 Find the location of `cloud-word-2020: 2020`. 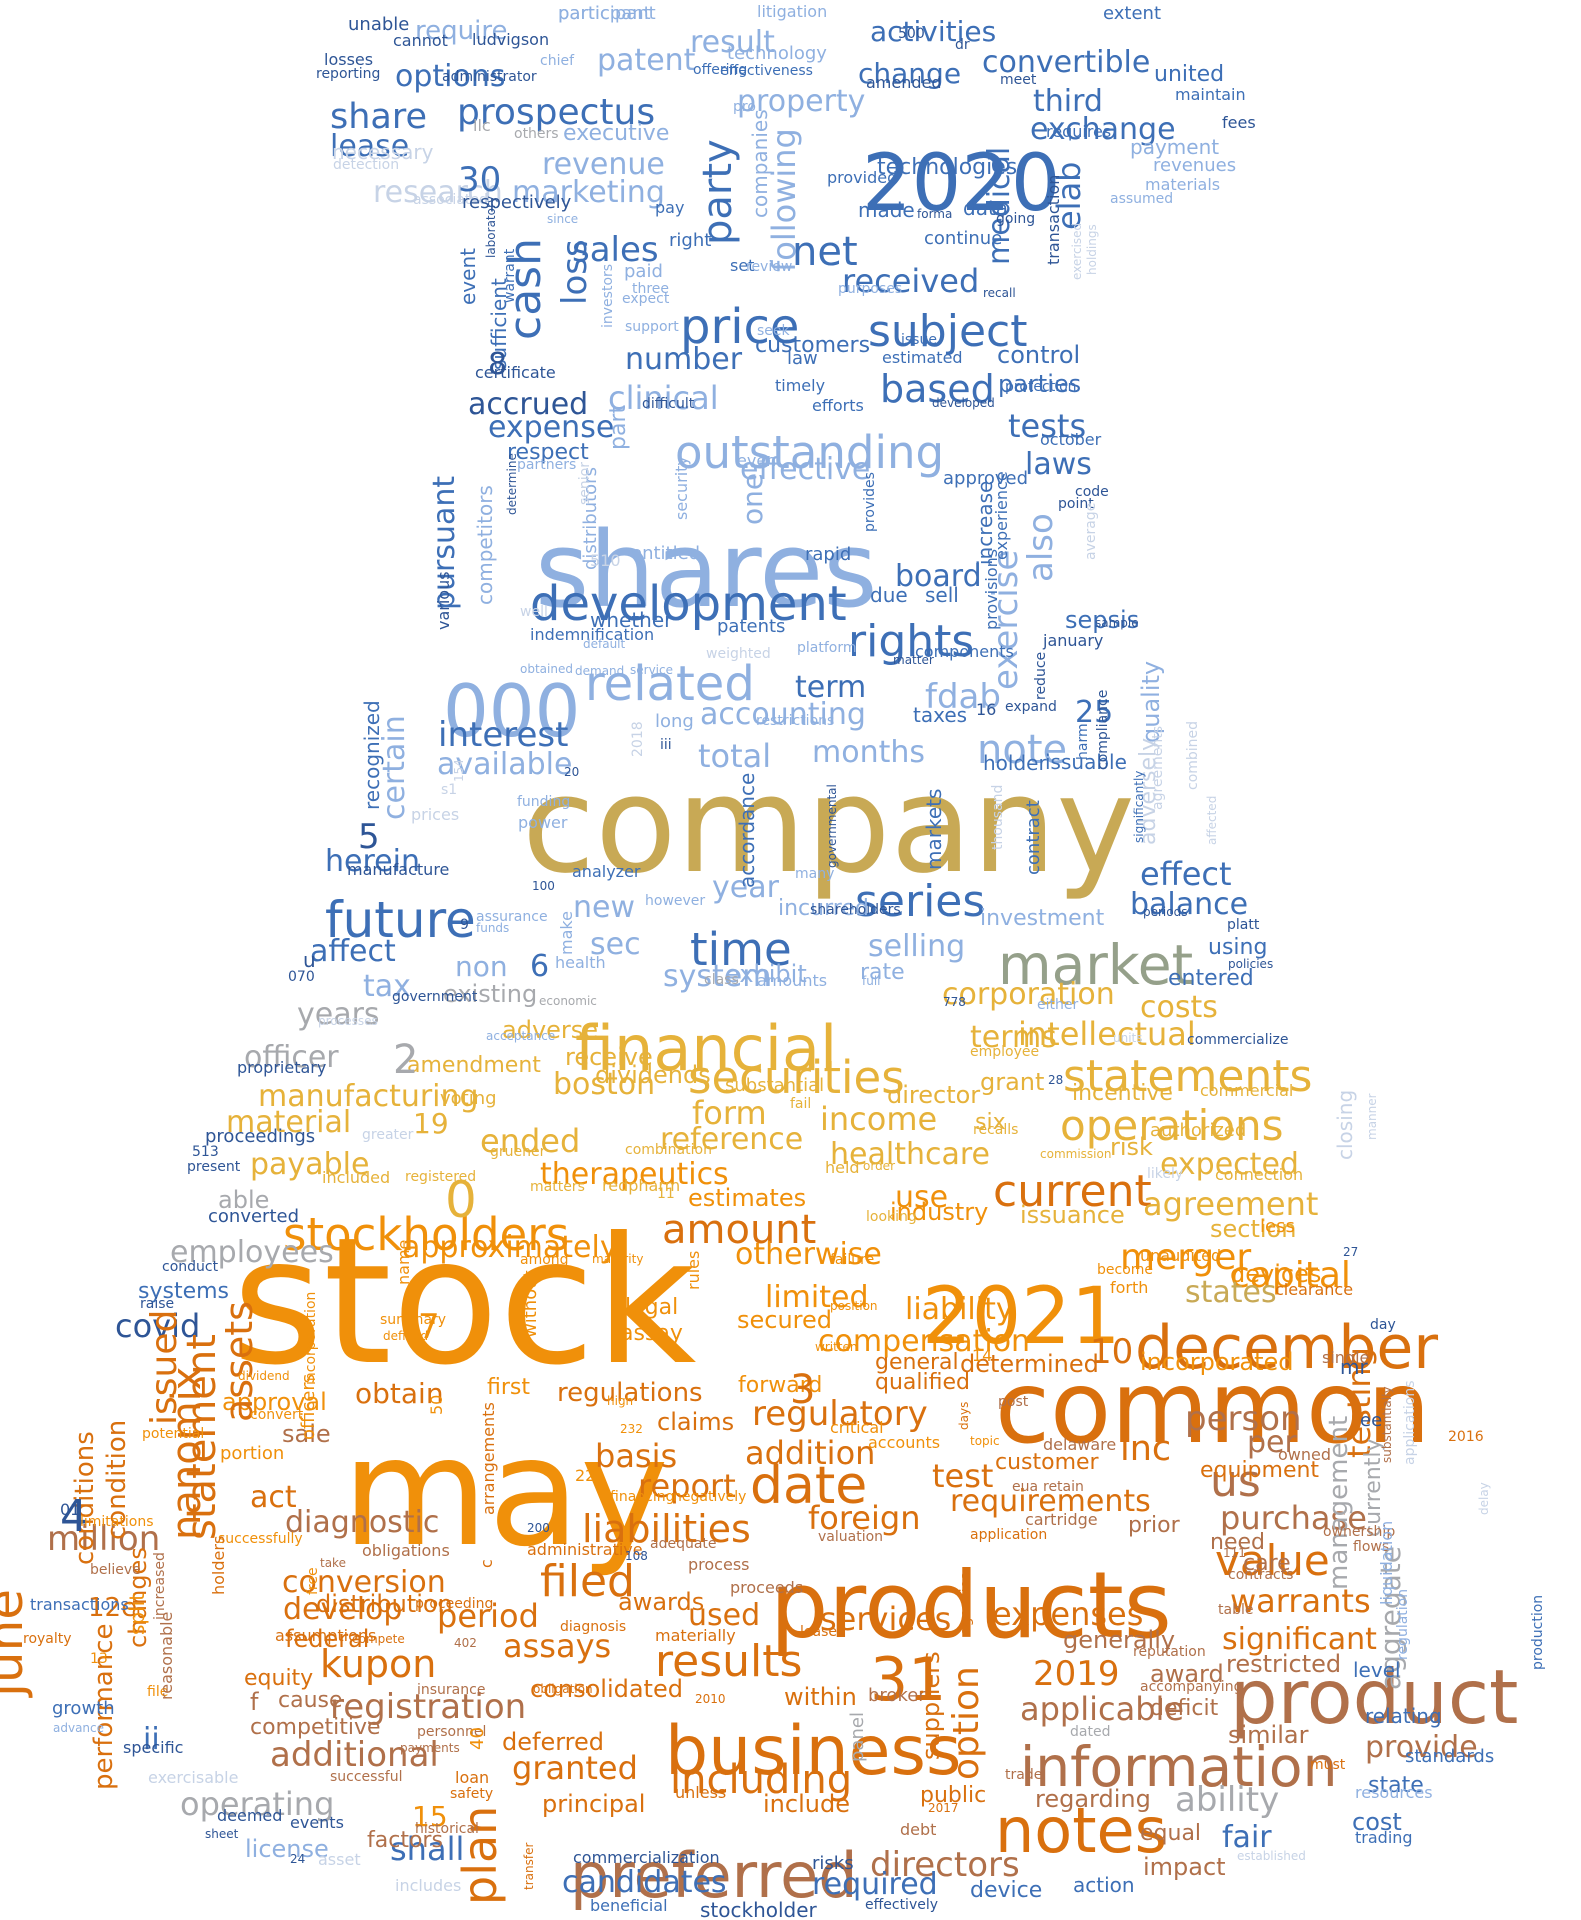

cloud-word-2020: 2020 is located at coordinates (961, 184).